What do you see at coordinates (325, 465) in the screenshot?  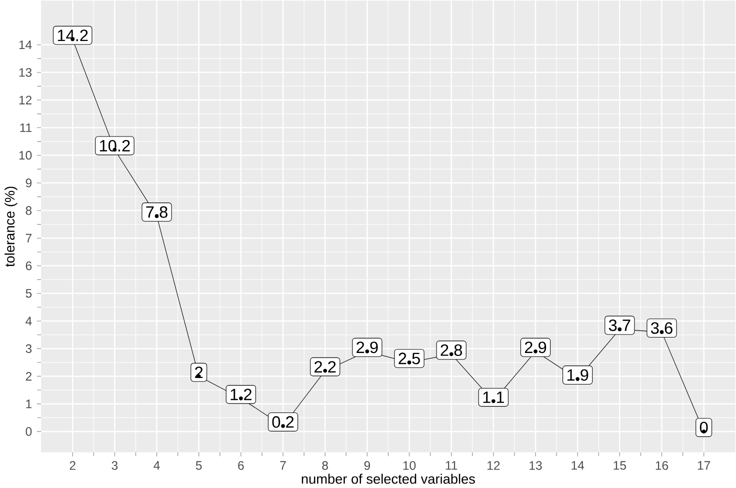 I see `x-tick-label: 8` at bounding box center [325, 465].